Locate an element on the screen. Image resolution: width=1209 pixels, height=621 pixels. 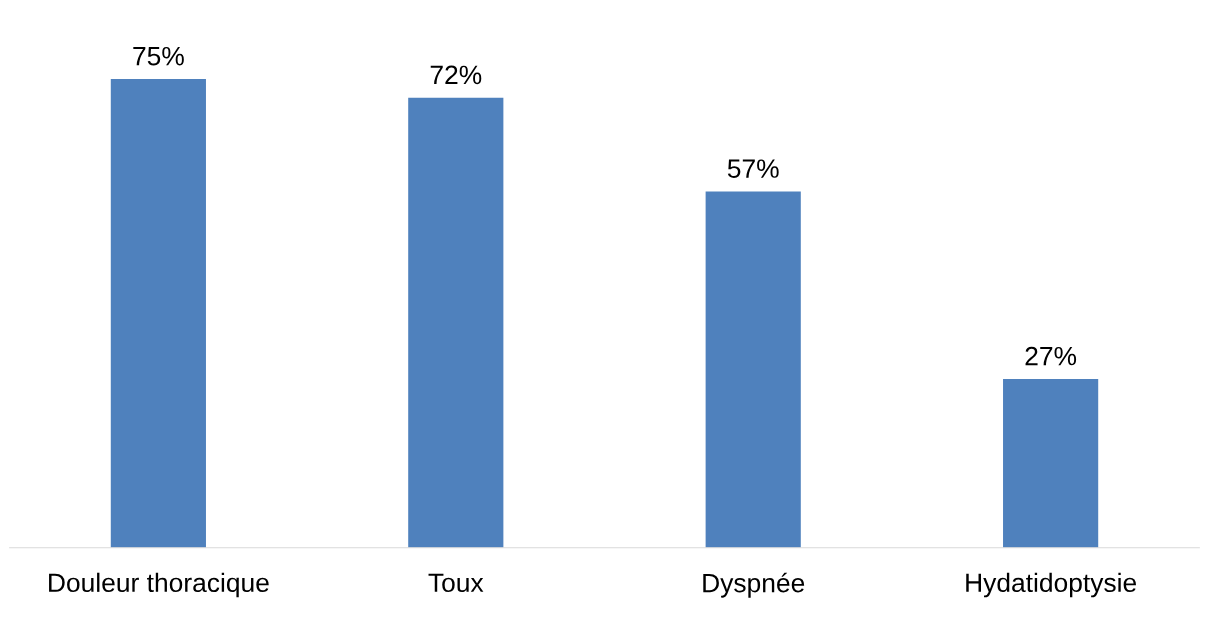
data-label: 27% is located at coordinates (1051, 356).